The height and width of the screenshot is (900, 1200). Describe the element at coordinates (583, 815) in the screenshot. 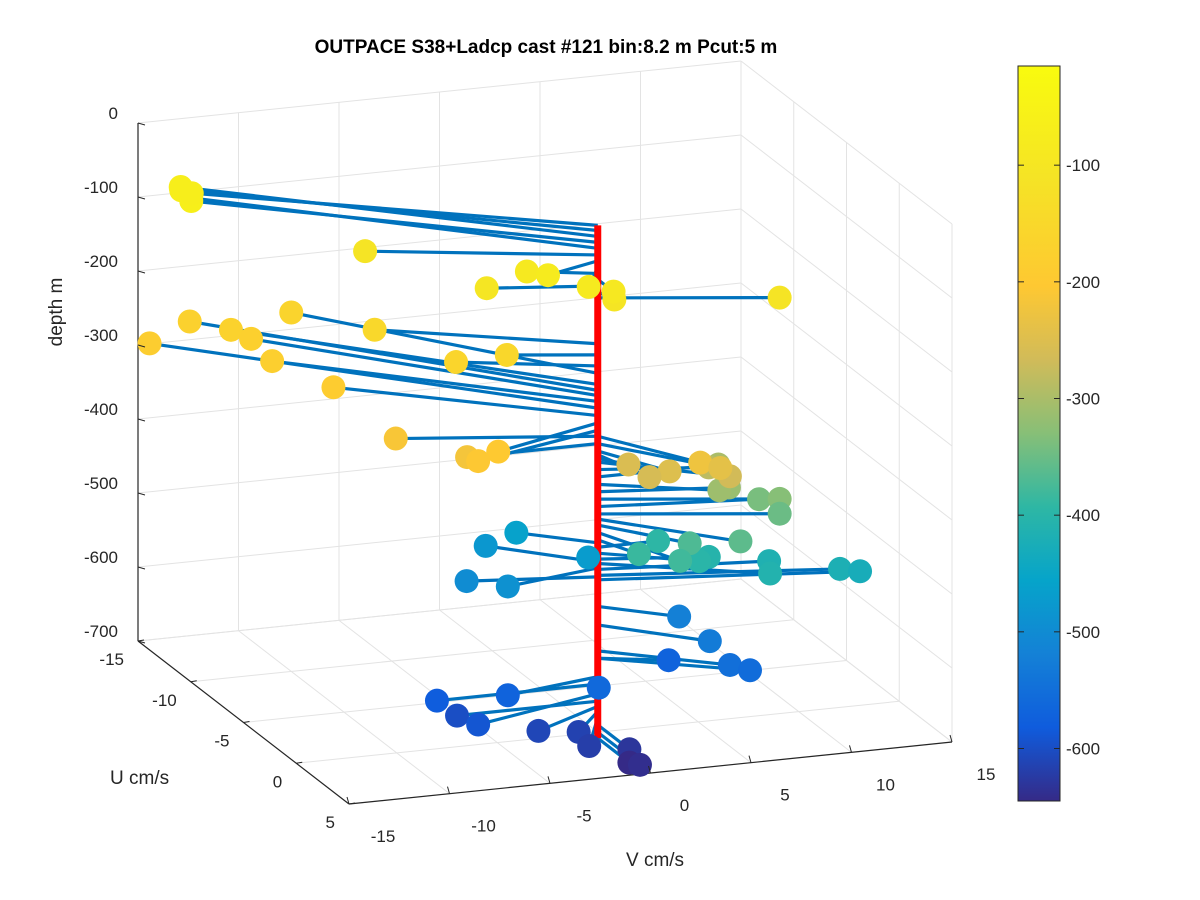

I see `v-tick-label: -5` at that location.